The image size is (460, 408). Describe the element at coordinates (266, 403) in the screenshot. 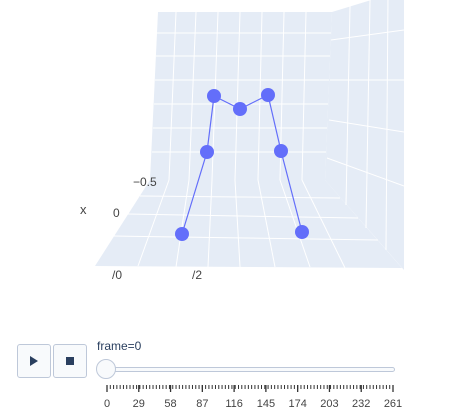

I see `slider-tick-label: 145` at that location.